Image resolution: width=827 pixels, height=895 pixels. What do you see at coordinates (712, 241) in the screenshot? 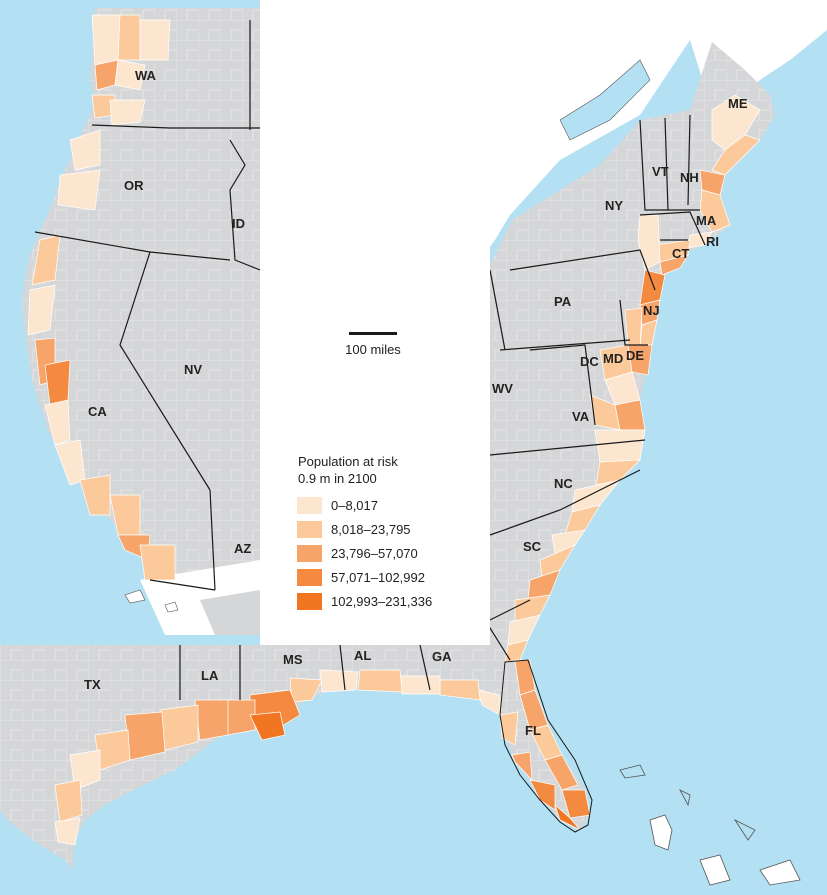
I see `state-label-ri: RI` at bounding box center [712, 241].